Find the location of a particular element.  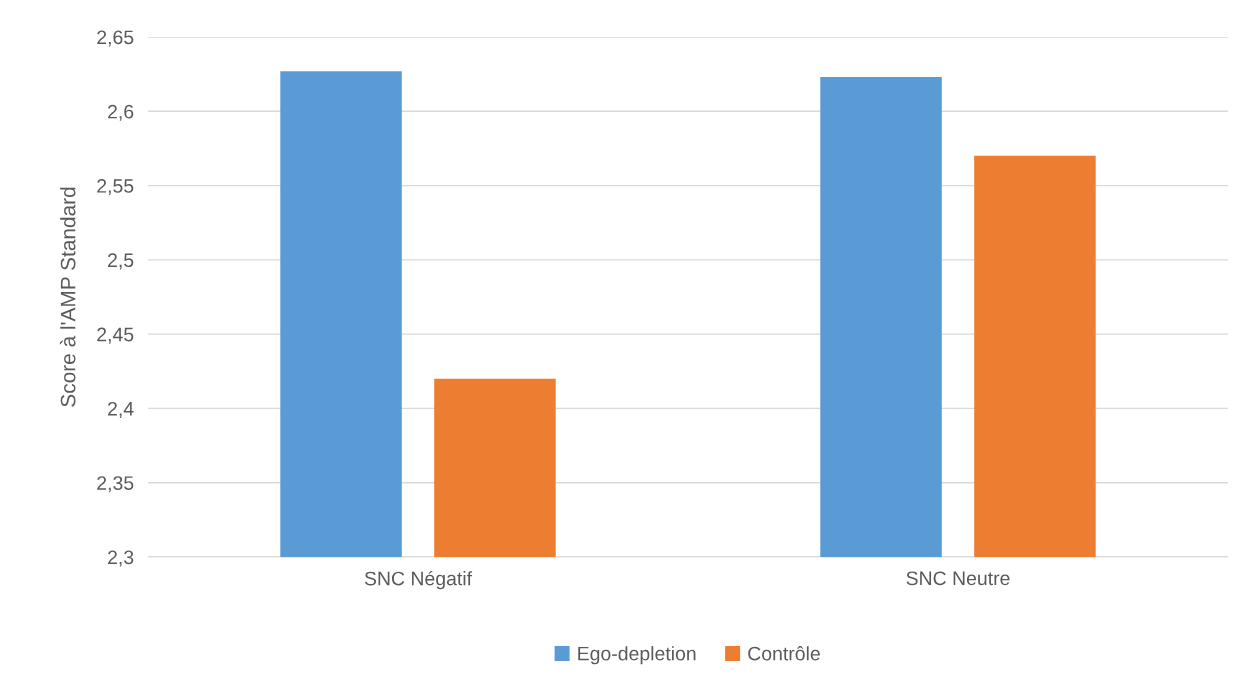

y-tick-label: 2,6 is located at coordinates (121, 112).